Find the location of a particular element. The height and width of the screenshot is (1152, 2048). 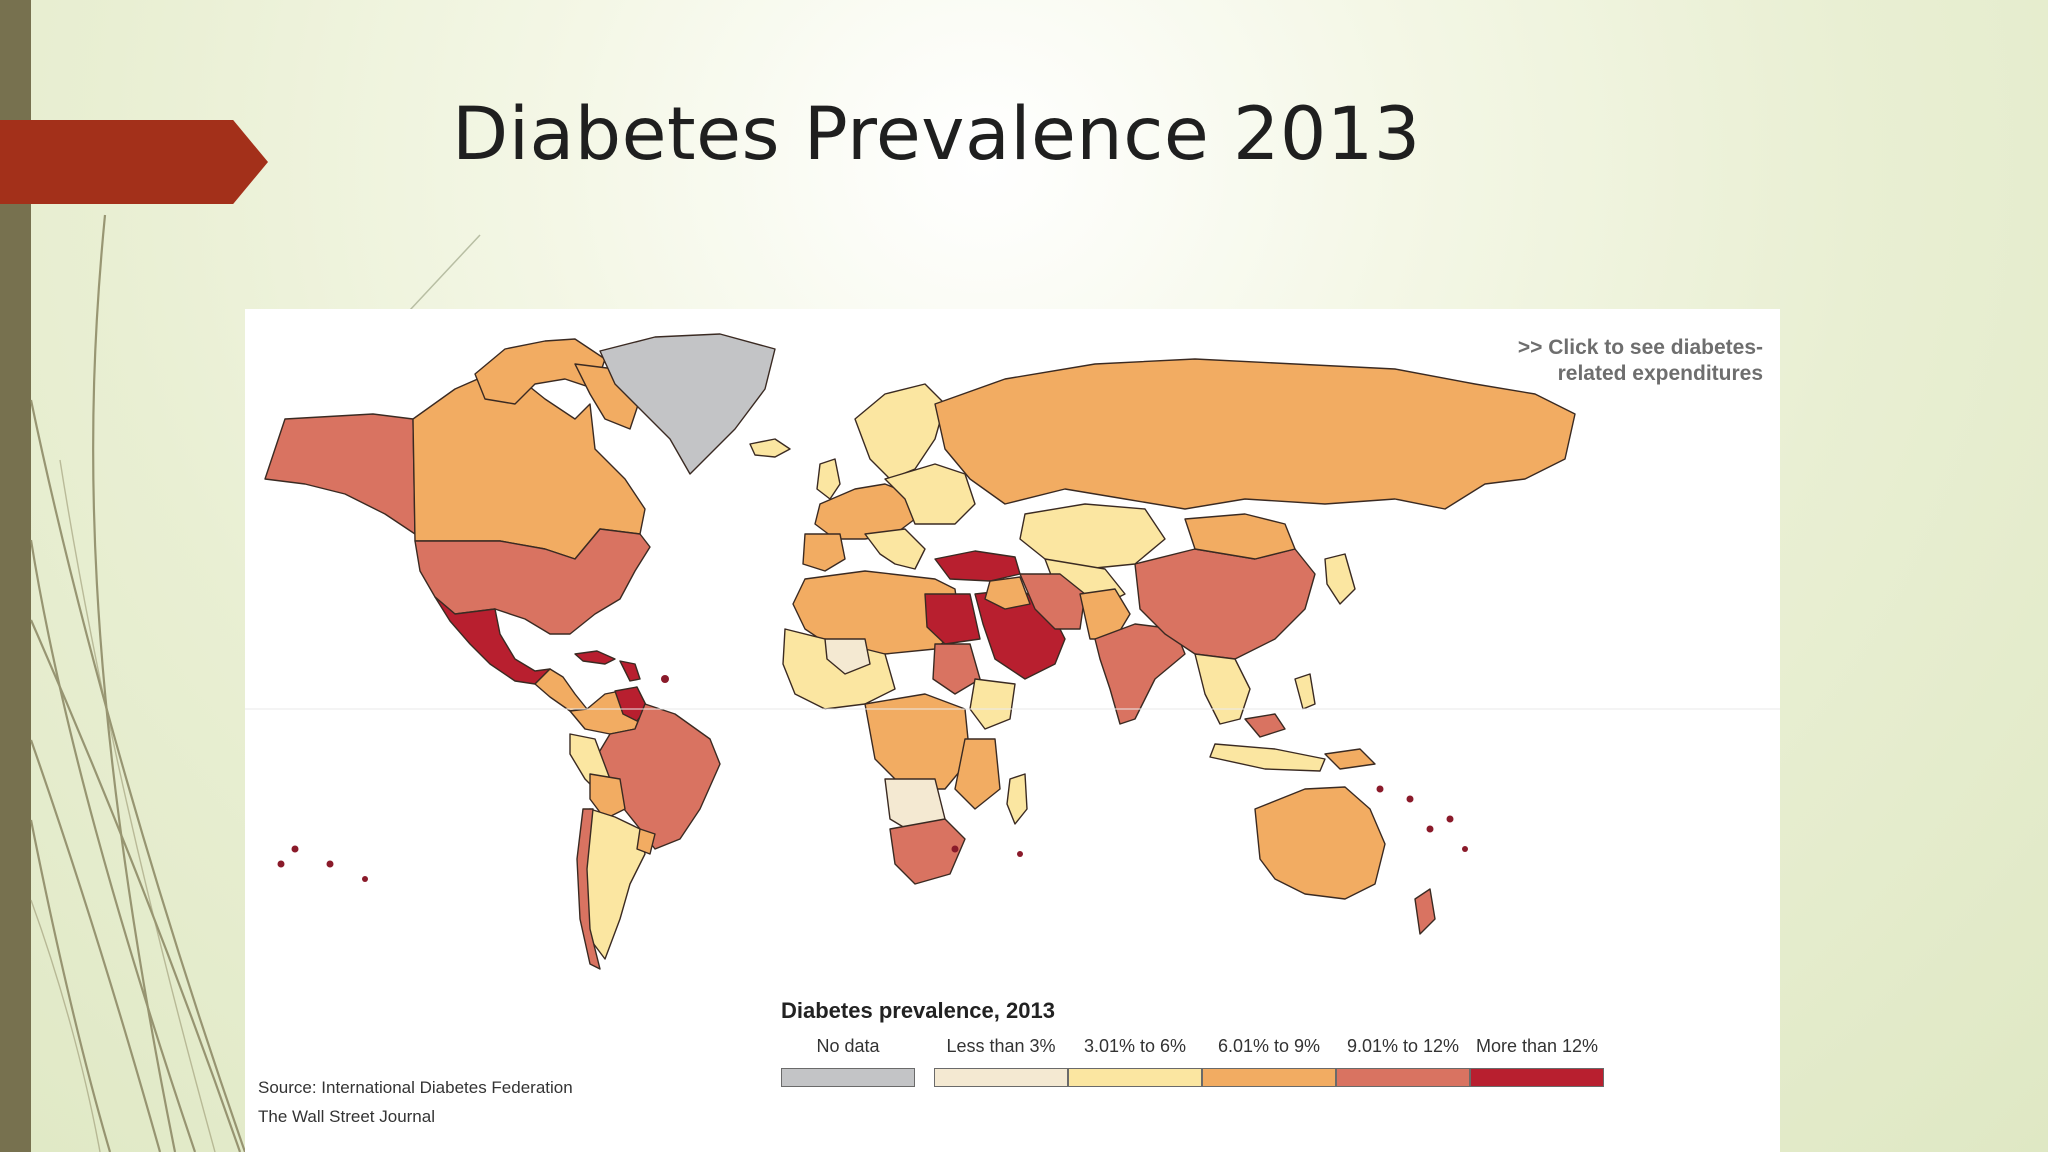

decorative-line is located at coordinates (445, 272).